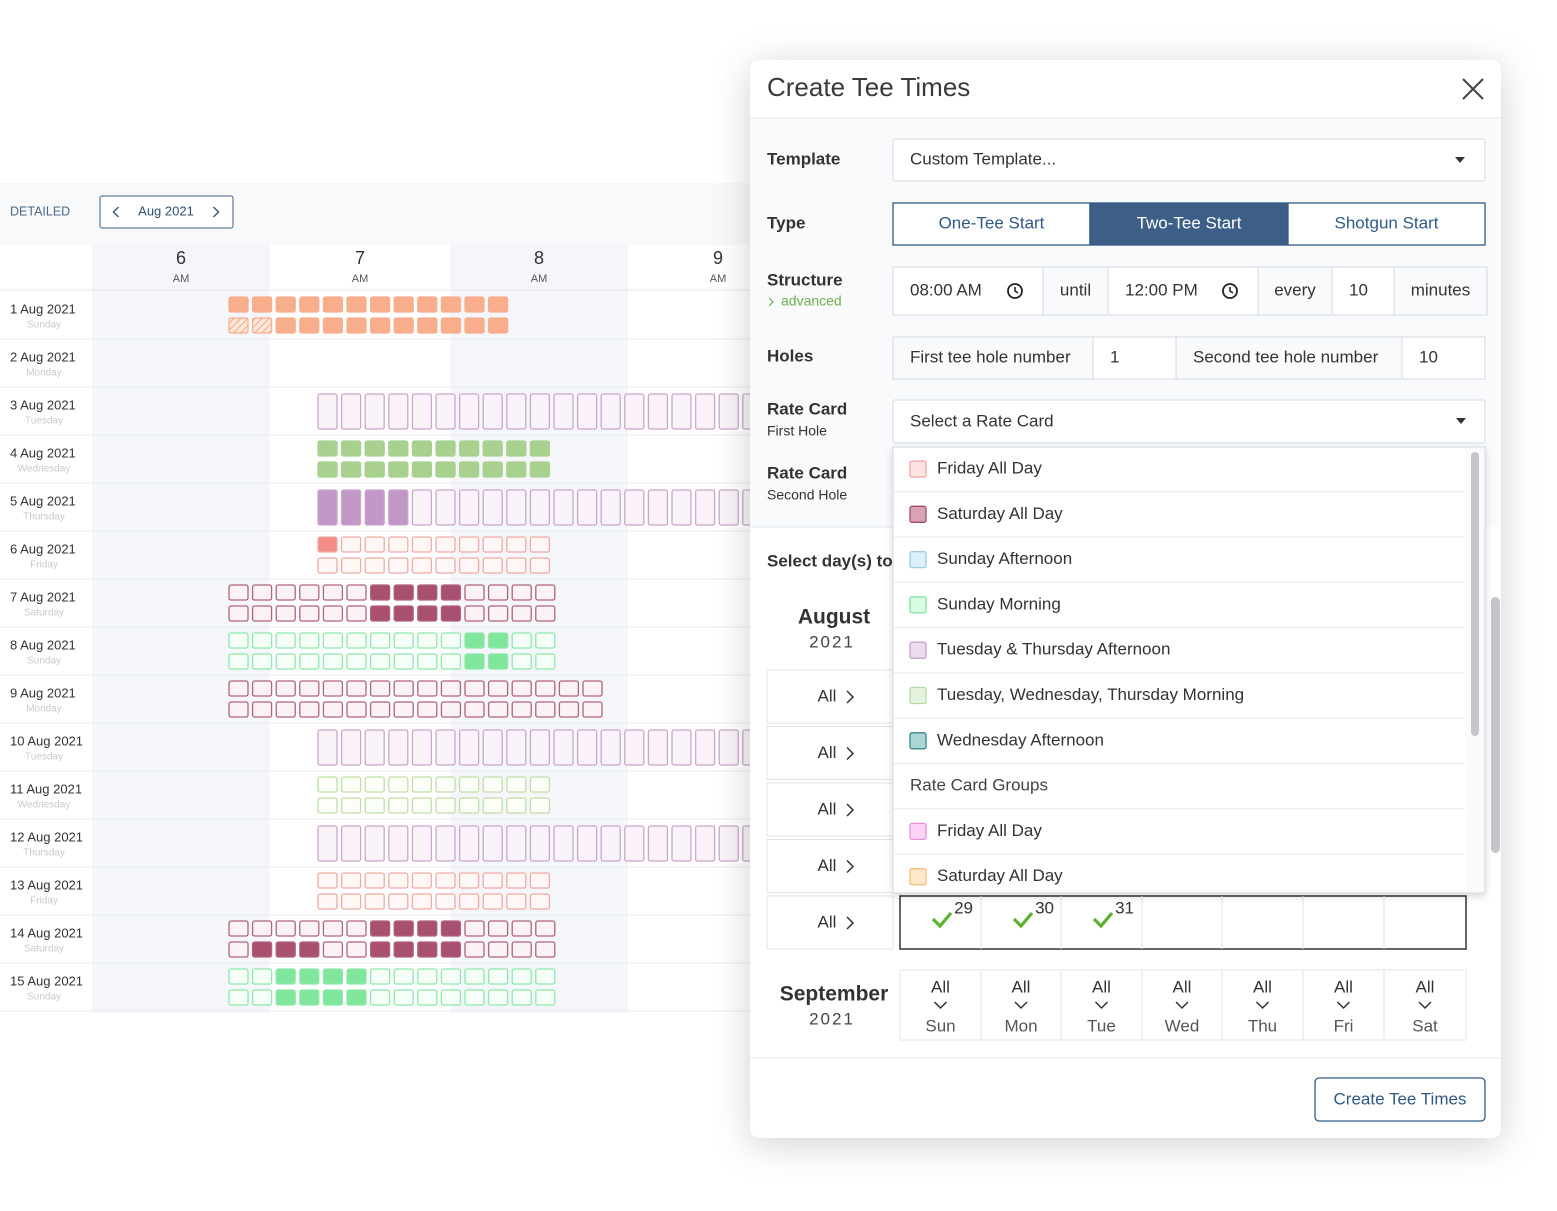  I want to click on holes-cell, so click(1134, 358).